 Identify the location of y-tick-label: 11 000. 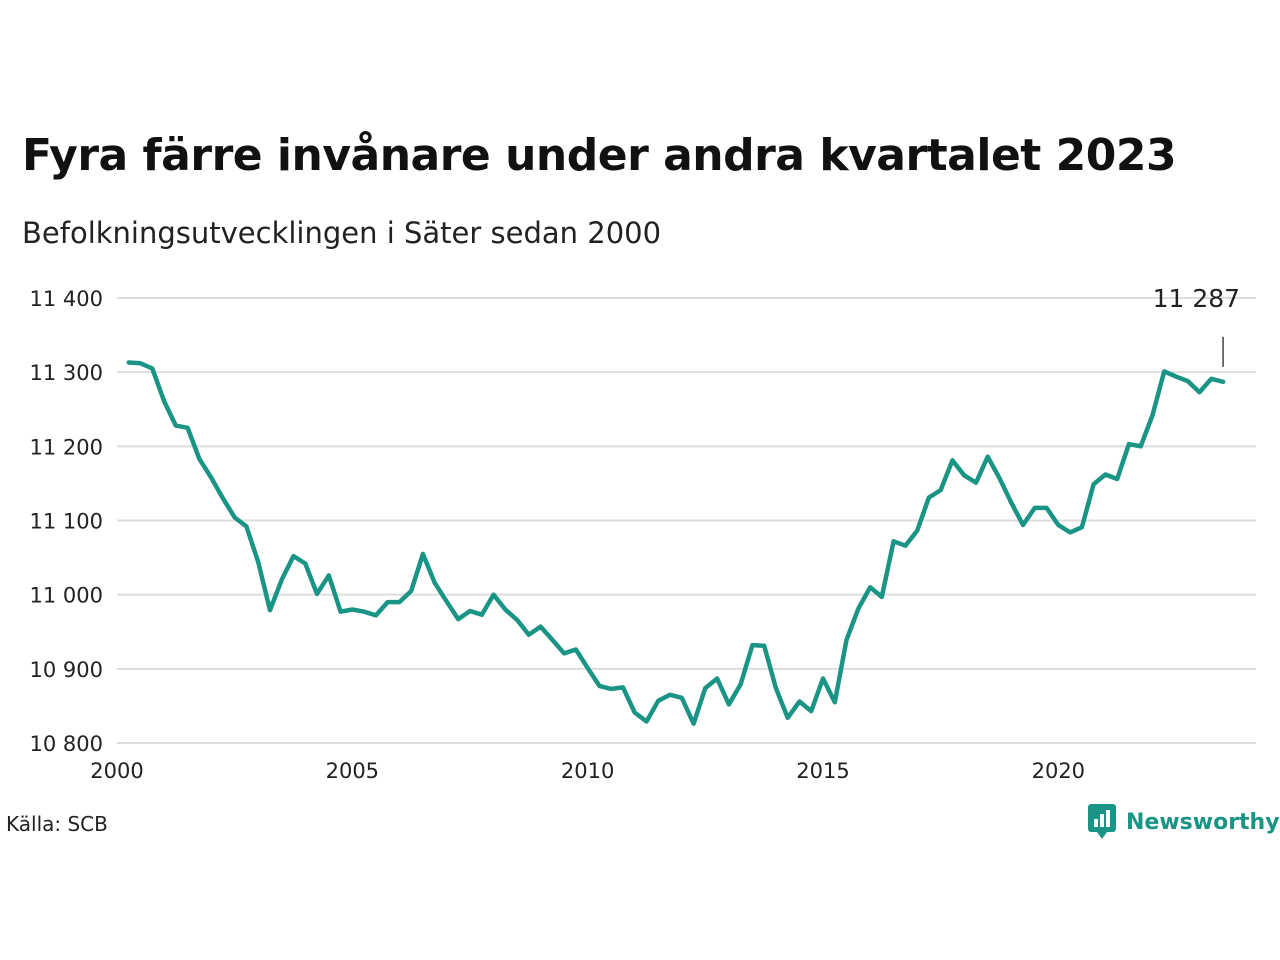
(66, 596).